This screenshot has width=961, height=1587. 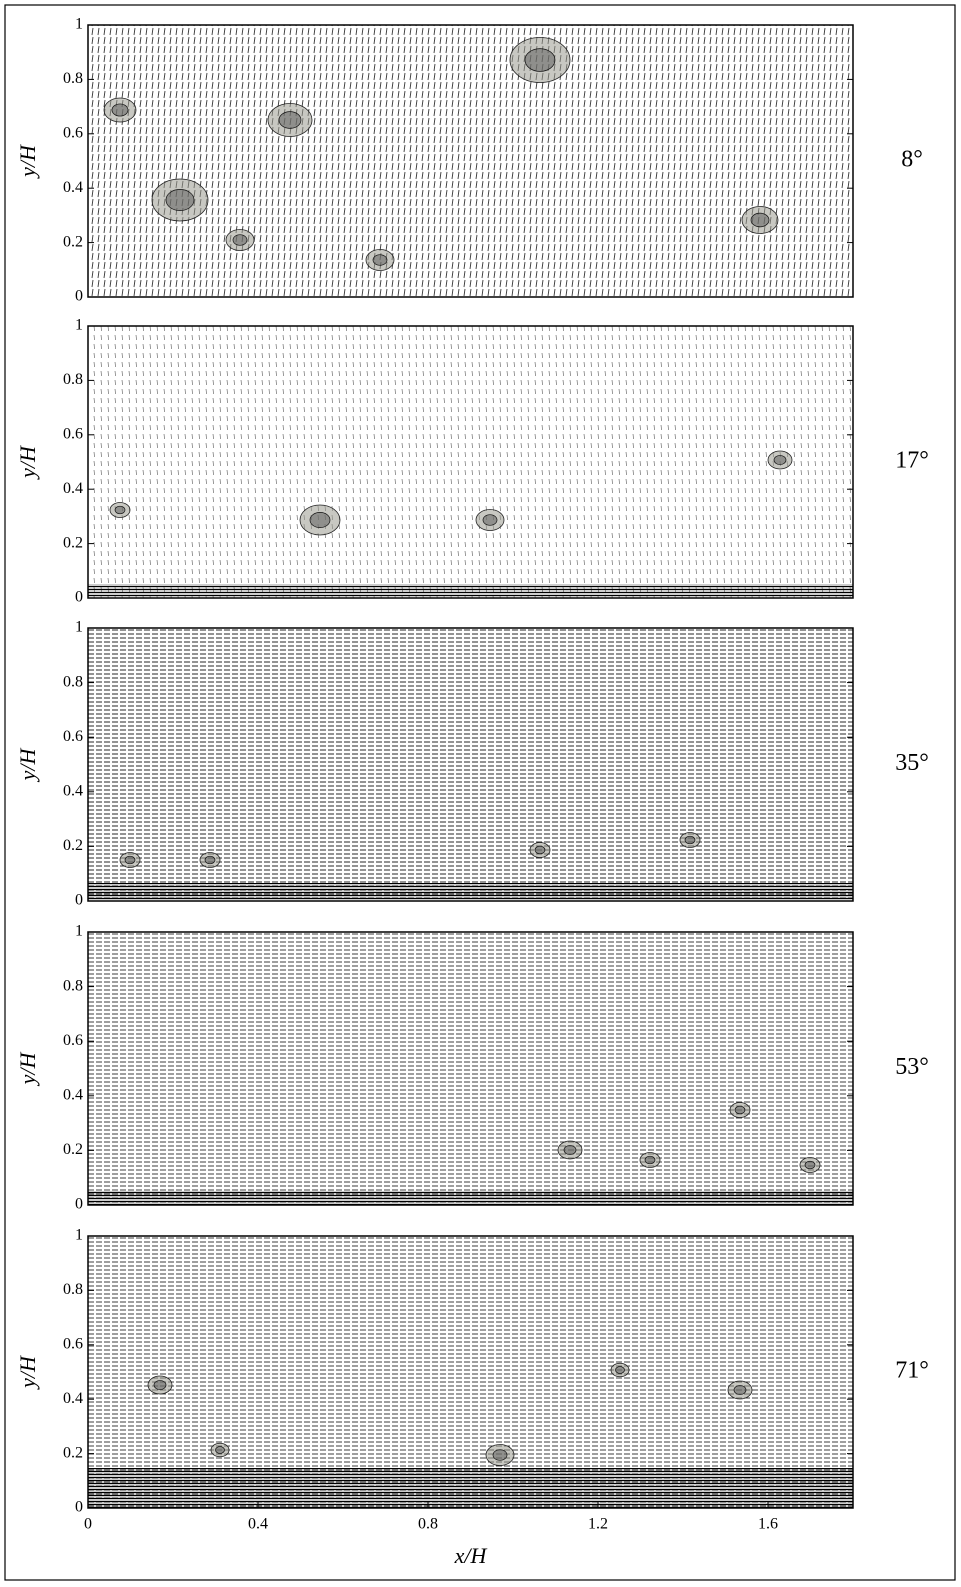 I want to click on panel-annotation: 35°, so click(x=912, y=763).